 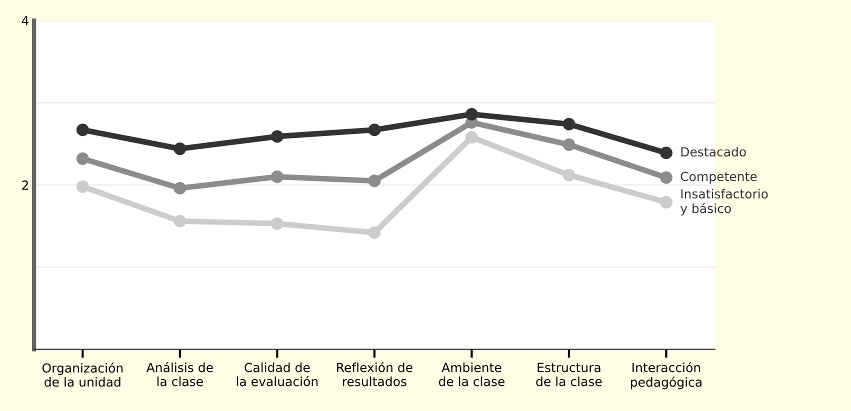 I want to click on series-label: Competente, so click(x=718, y=178).